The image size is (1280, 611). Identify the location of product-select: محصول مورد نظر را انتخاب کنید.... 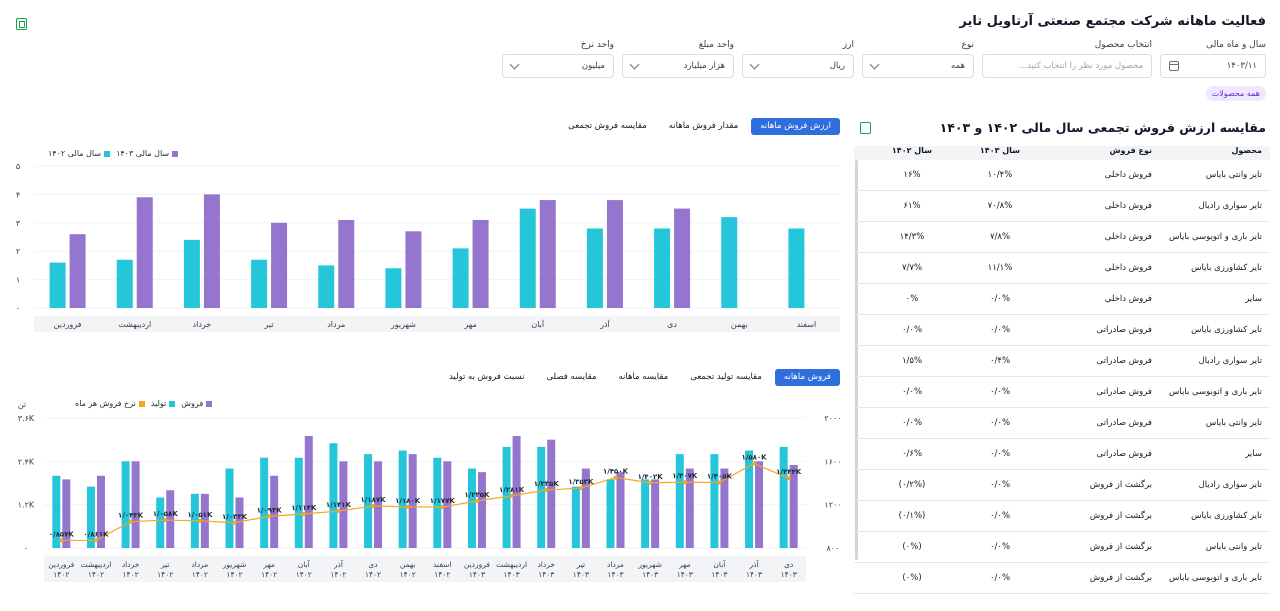
(1067, 66).